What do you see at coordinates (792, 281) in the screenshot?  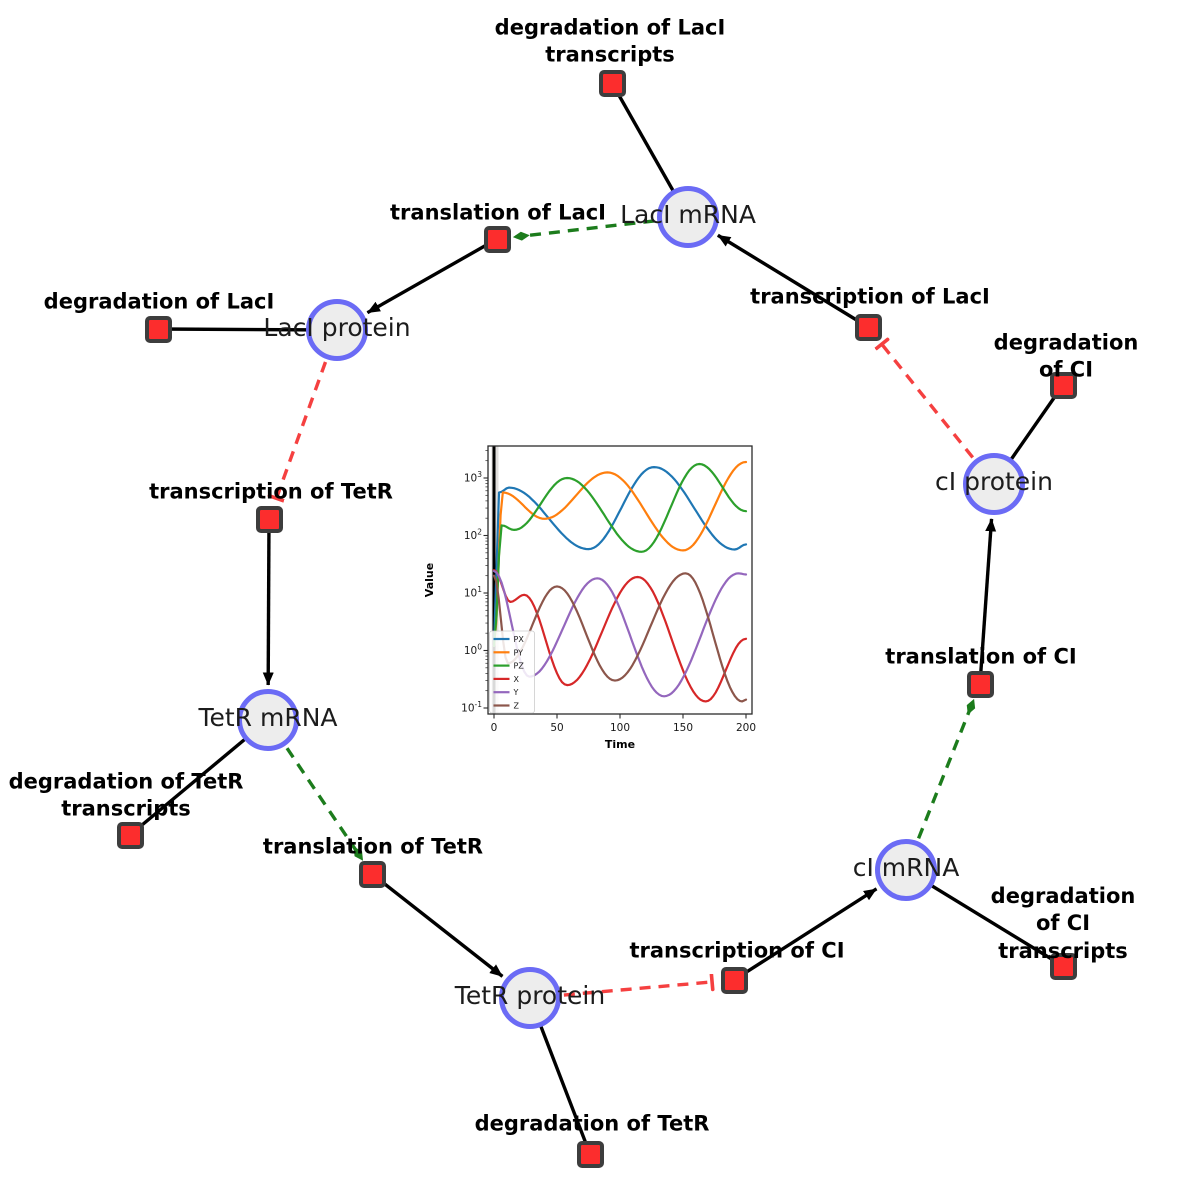 I see `edge-production-transcription-lacI-to-lacI-mRNA` at bounding box center [792, 281].